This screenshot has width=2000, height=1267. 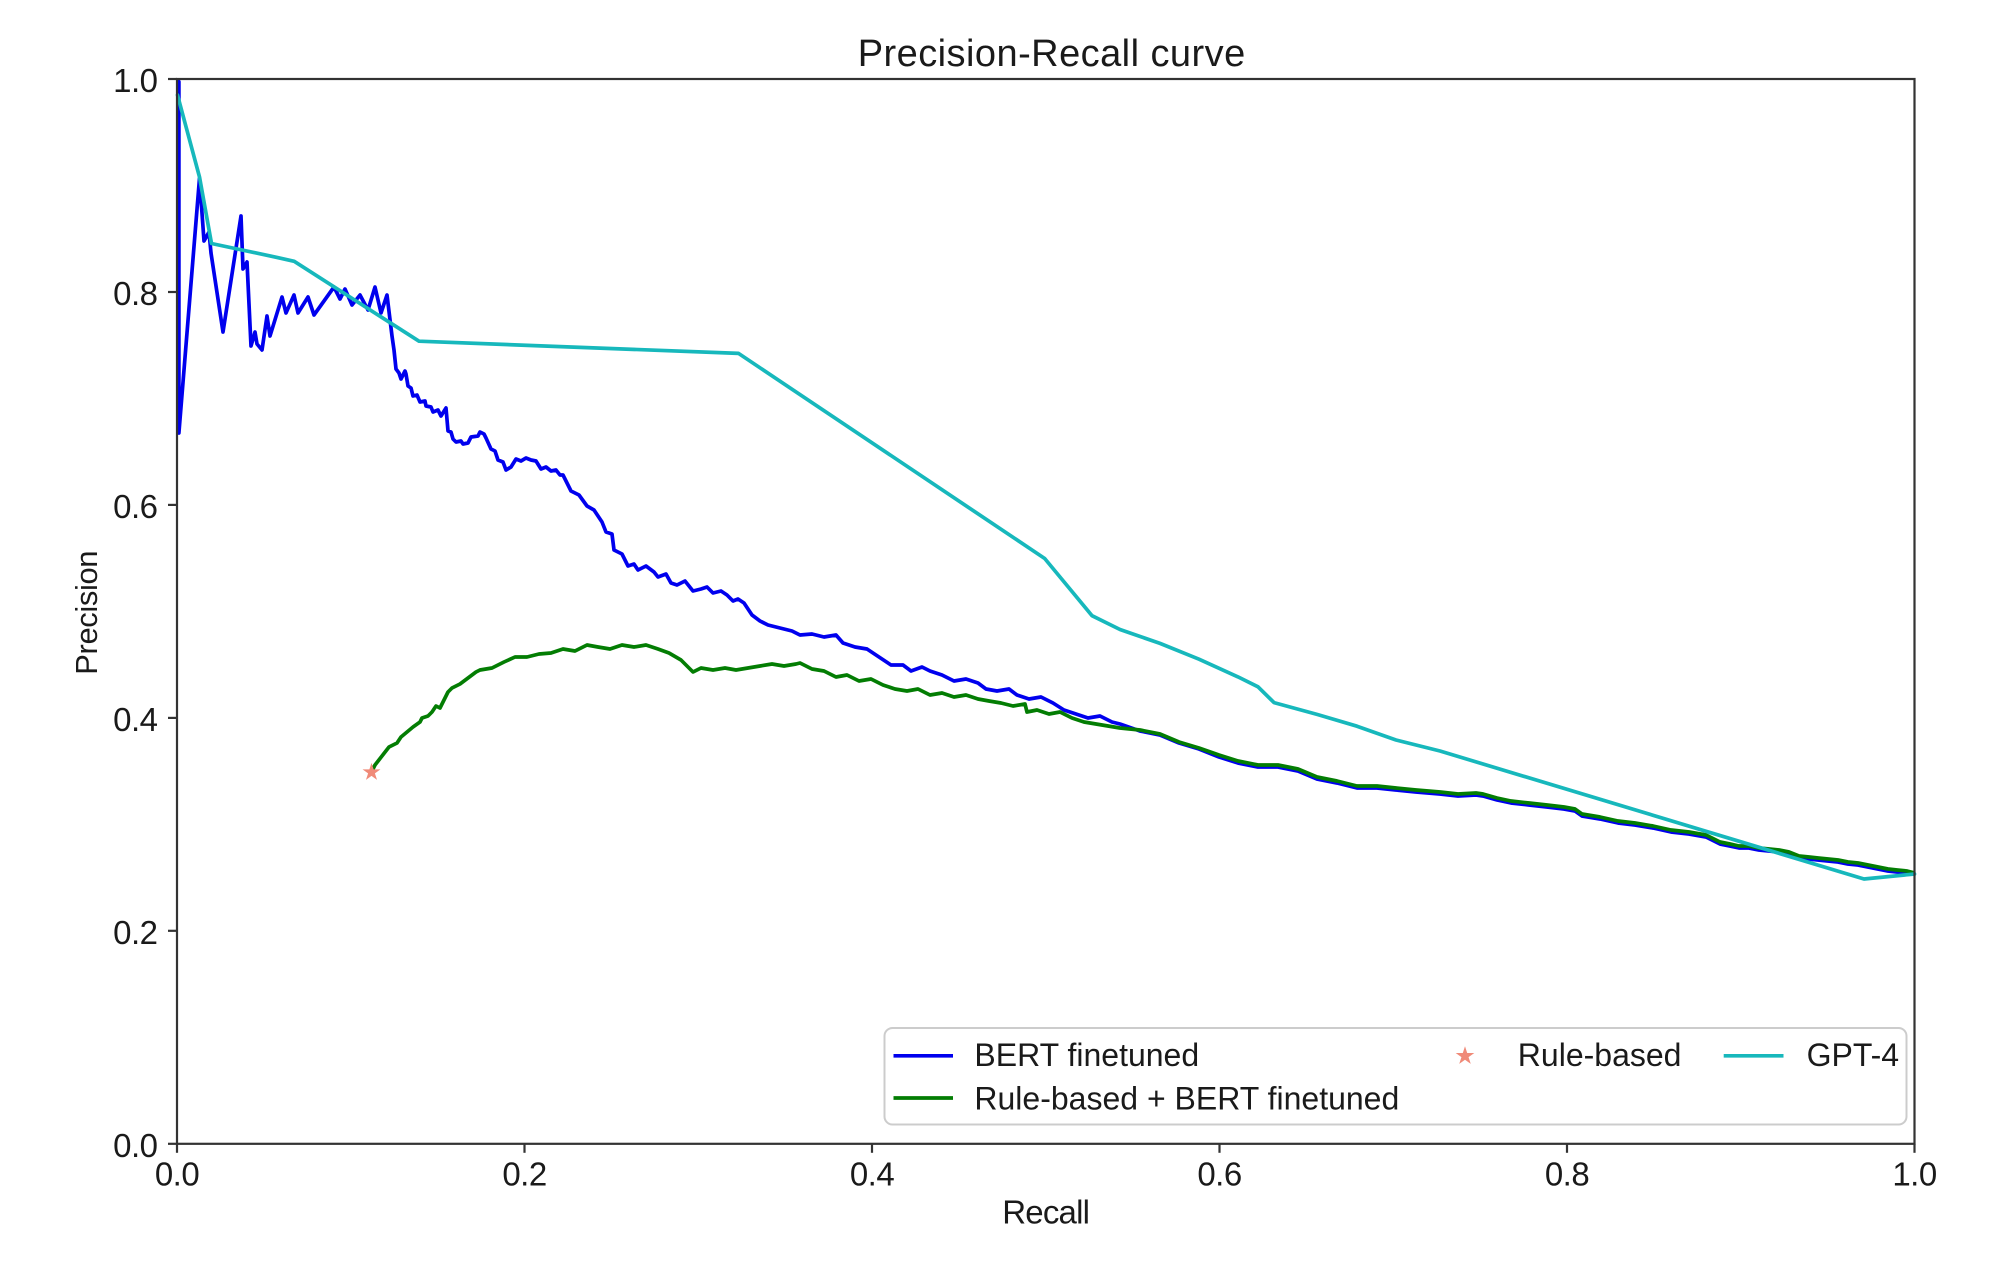 What do you see at coordinates (86, 613) in the screenshot?
I see `svg-text: Precision` at bounding box center [86, 613].